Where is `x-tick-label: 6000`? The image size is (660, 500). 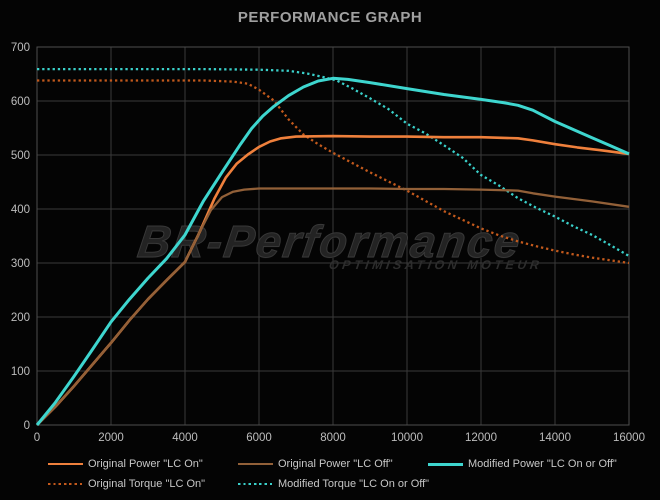 x-tick-label: 6000 is located at coordinates (259, 438).